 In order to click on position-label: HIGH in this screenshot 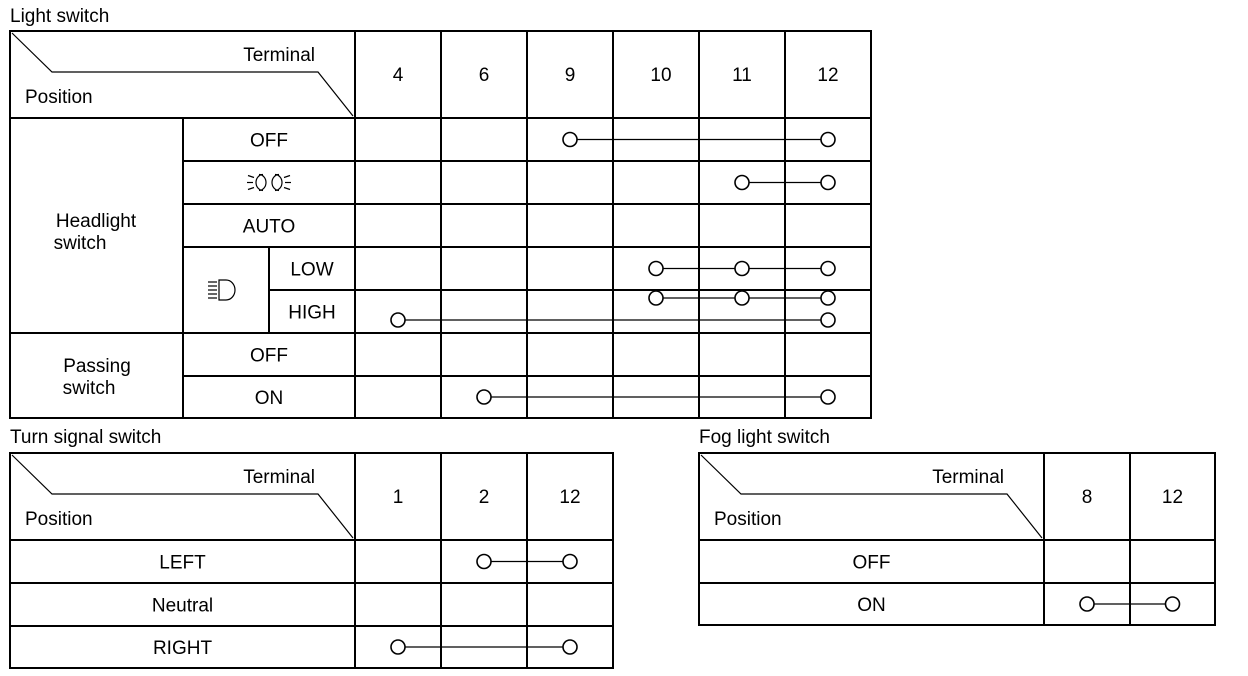, I will do `click(312, 313)`.